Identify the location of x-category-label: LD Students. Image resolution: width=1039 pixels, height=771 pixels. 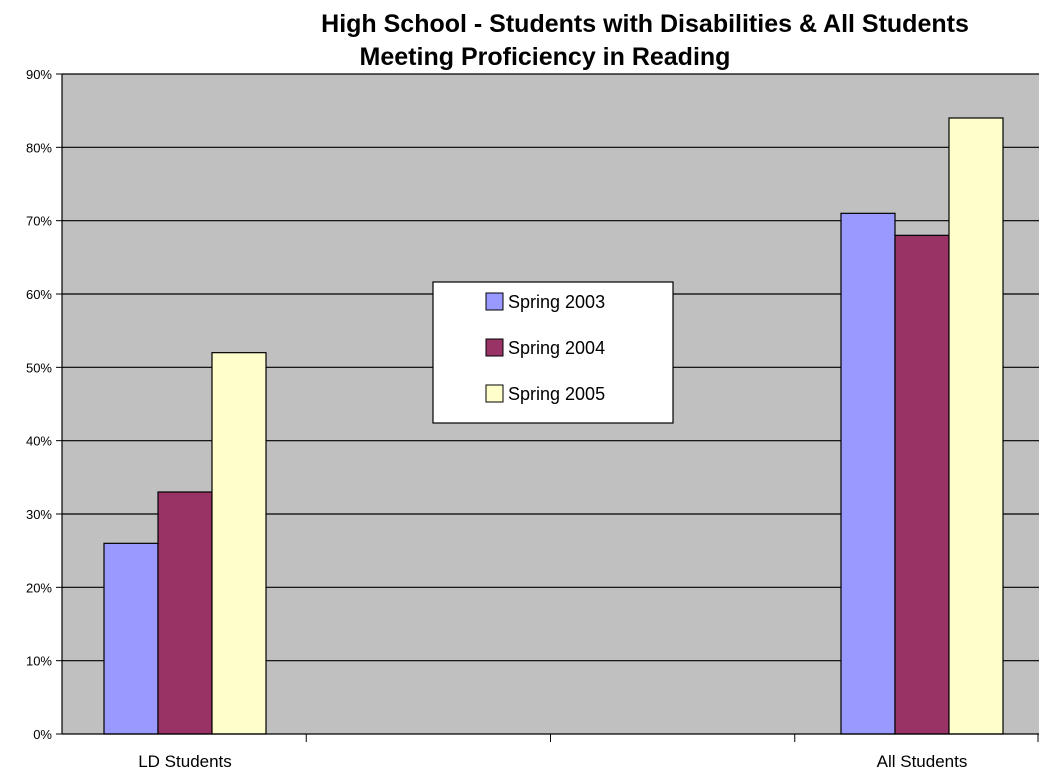
(185, 761).